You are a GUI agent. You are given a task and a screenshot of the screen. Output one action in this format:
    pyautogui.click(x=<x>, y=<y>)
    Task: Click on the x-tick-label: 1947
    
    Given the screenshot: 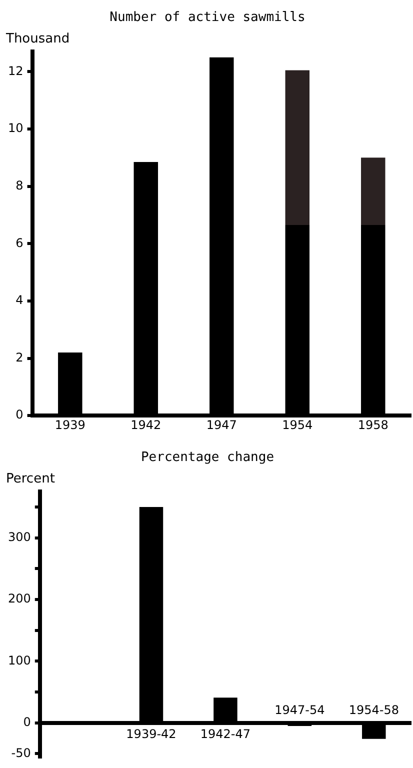 What is the action you would take?
    pyautogui.click(x=221, y=425)
    